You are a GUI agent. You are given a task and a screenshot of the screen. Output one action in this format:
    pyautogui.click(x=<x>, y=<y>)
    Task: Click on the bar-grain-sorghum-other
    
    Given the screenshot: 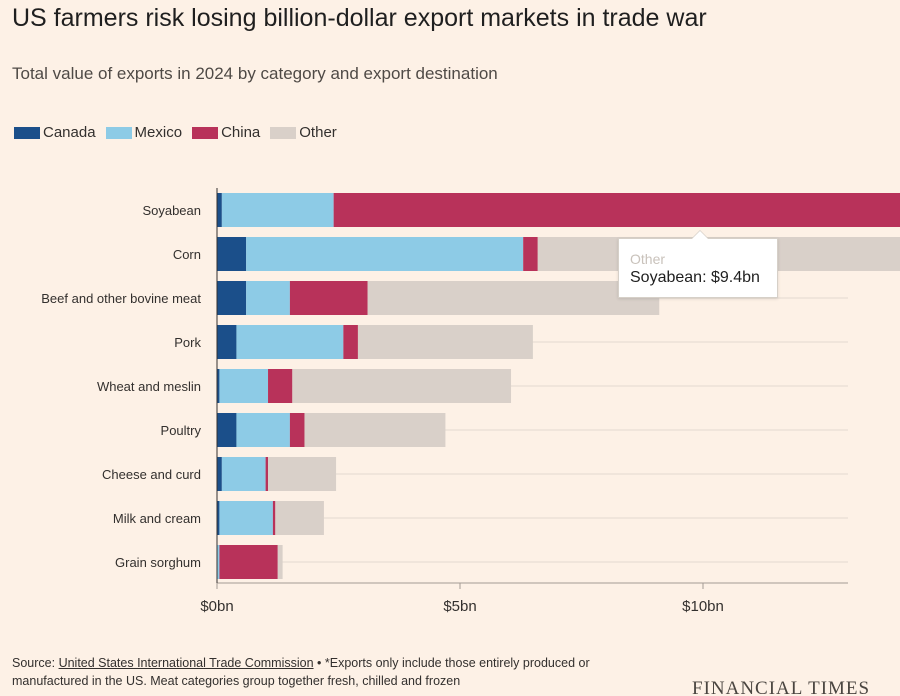 What is the action you would take?
    pyautogui.click(x=280, y=562)
    